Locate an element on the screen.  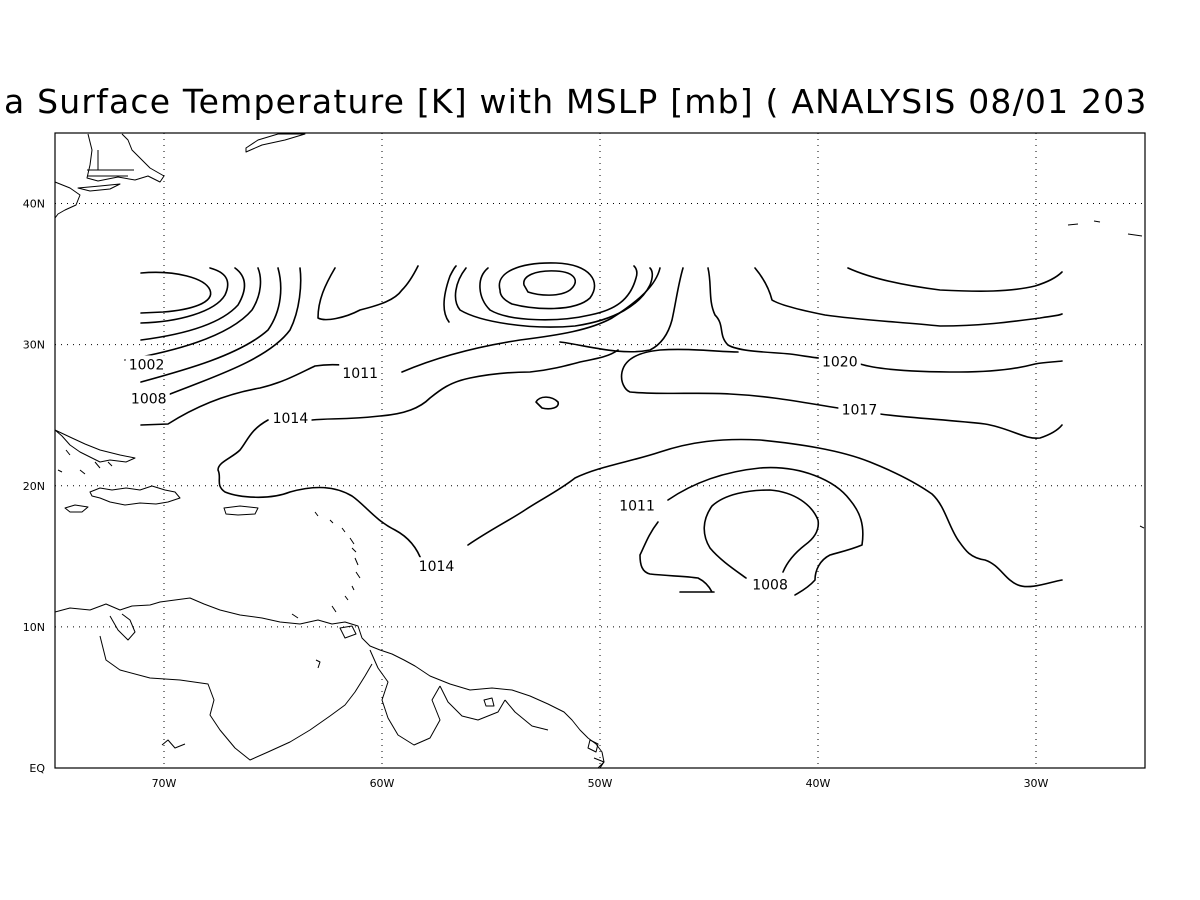
coastline-trinidad is located at coordinates (348, 632).